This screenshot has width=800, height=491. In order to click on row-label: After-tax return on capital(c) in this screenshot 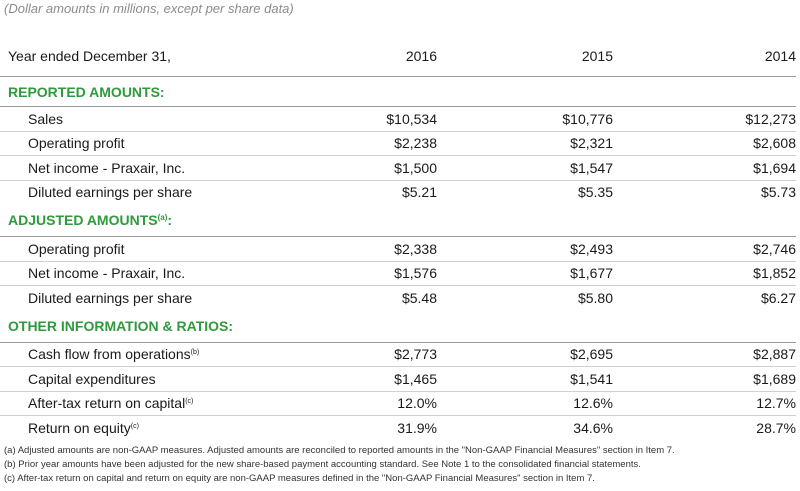, I will do `click(128, 403)`.